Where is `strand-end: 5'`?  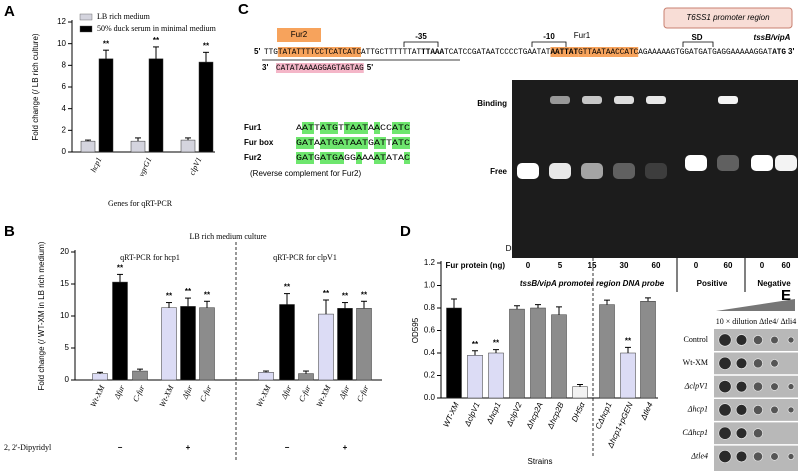
strand-end: 5' is located at coordinates (370, 67).